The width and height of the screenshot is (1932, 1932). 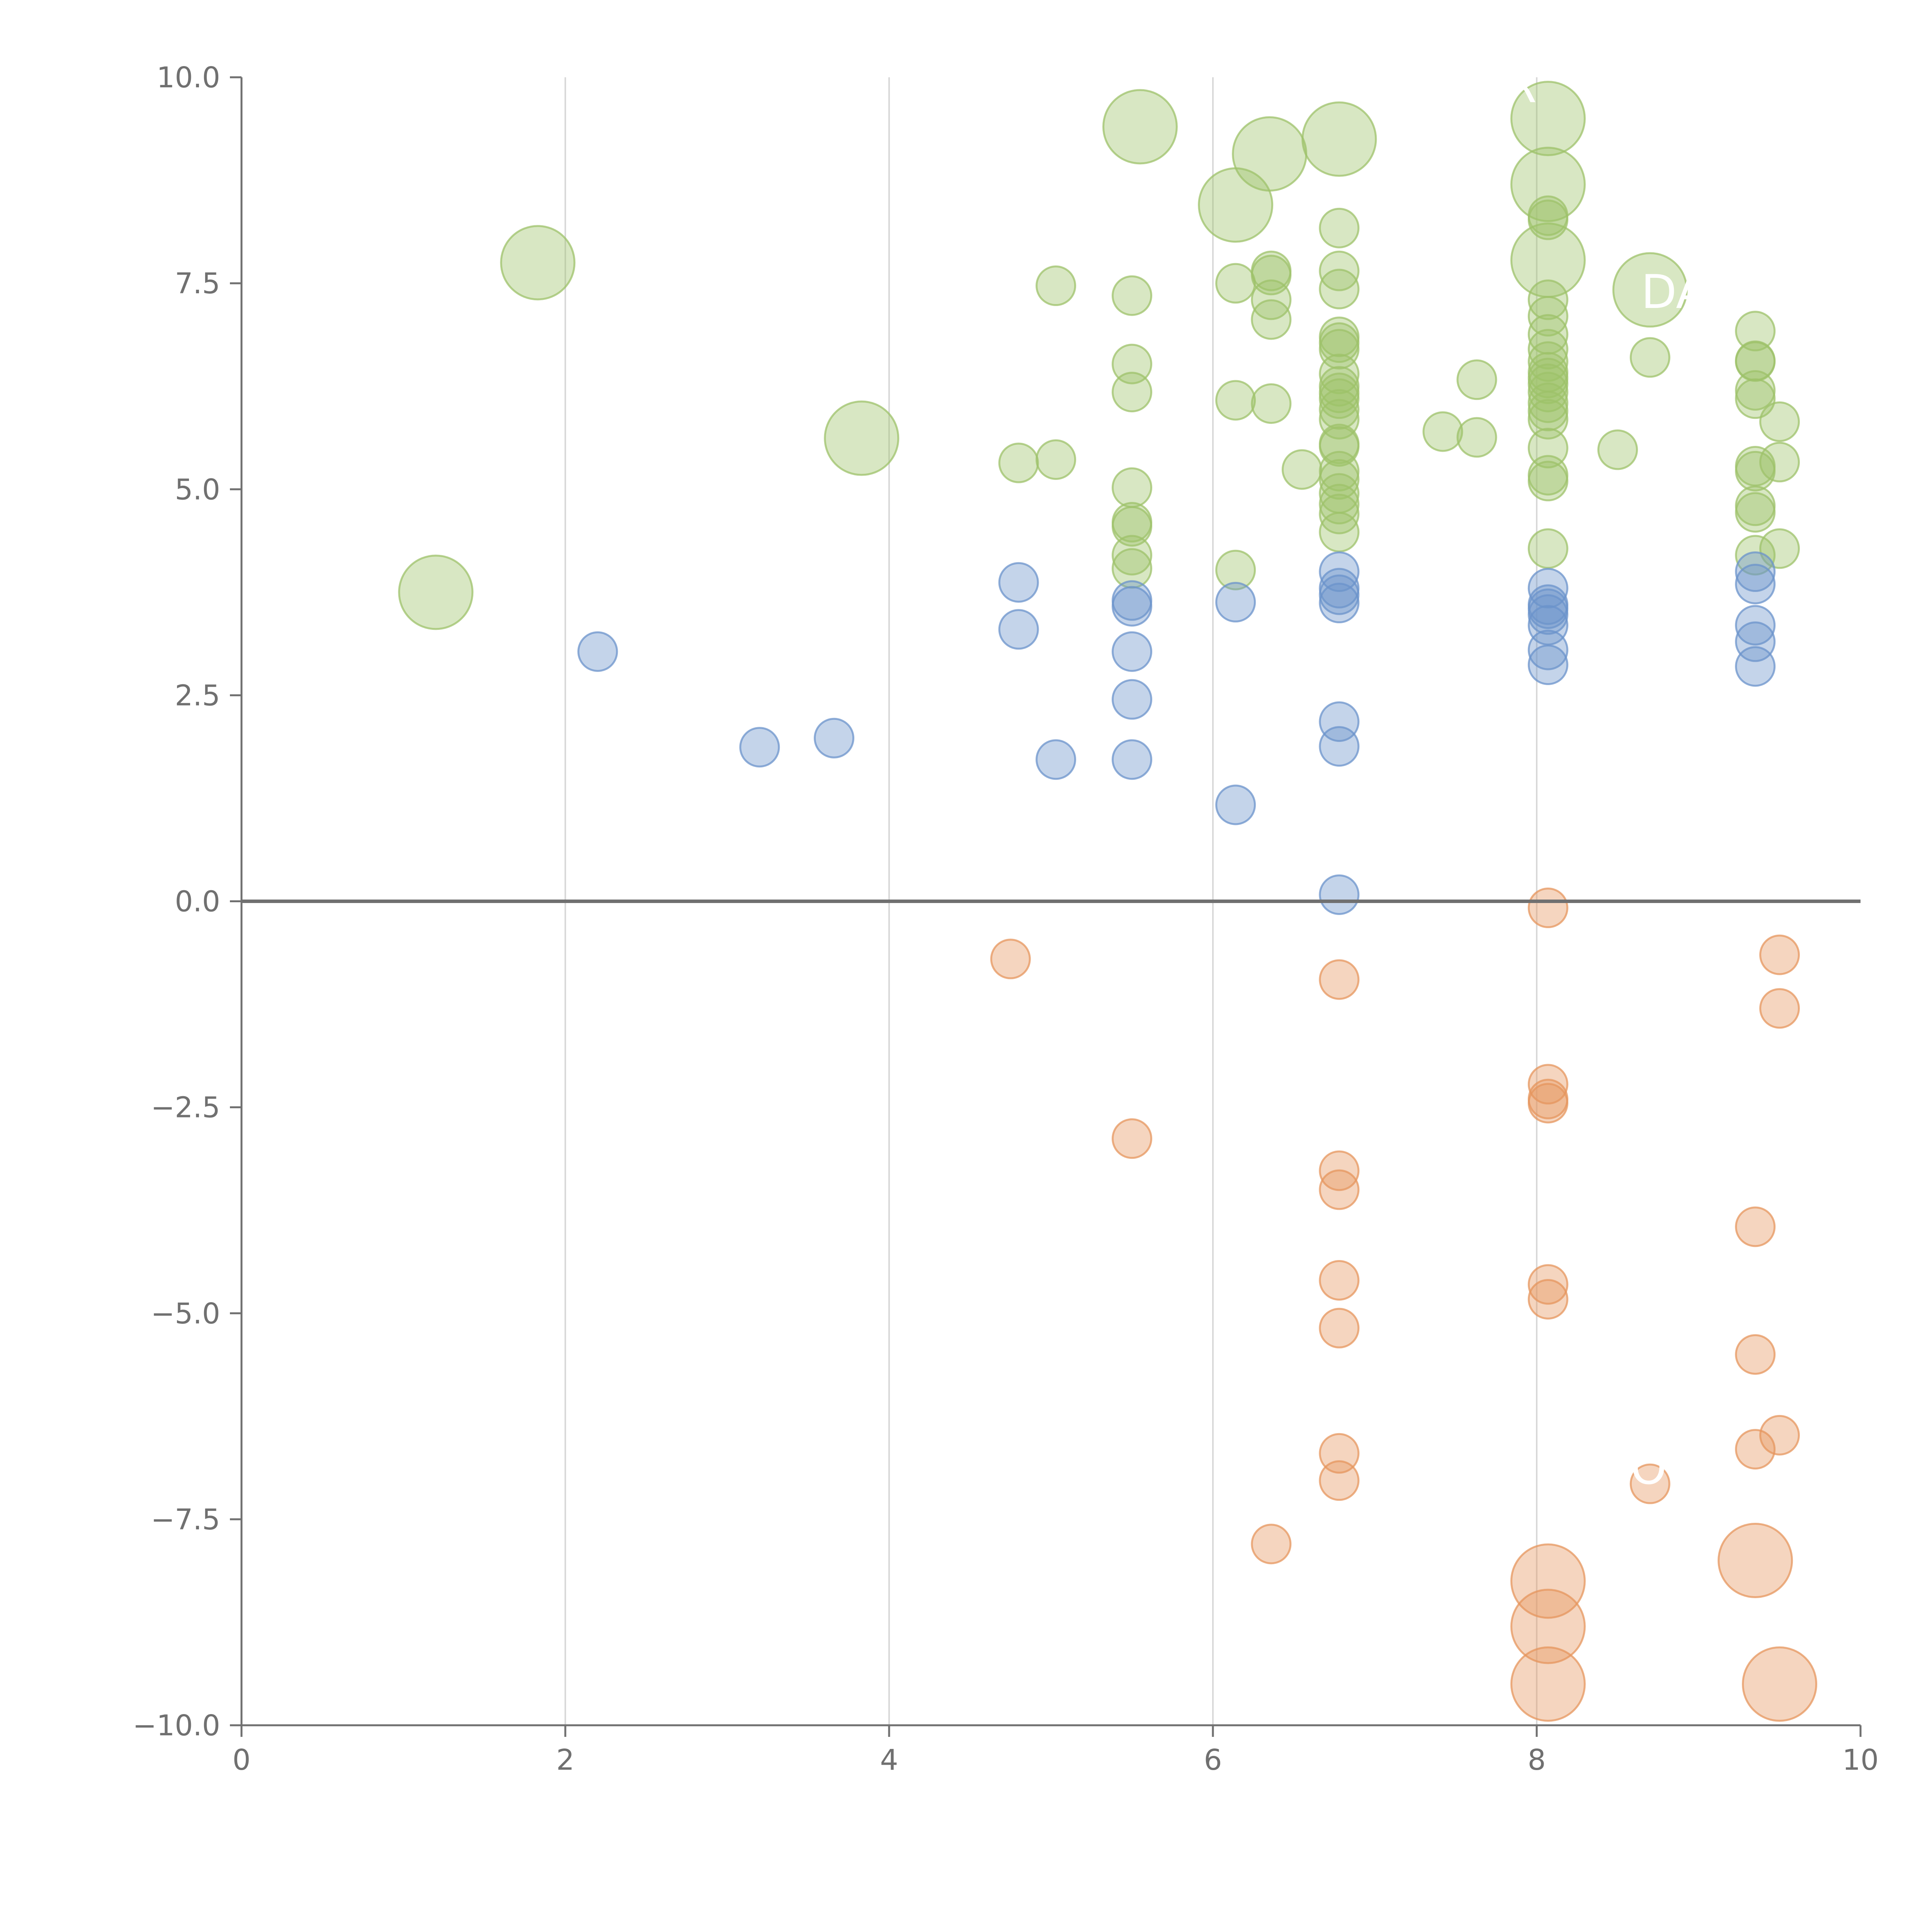 What do you see at coordinates (198, 901) in the screenshot?
I see `y-tick-label: 0.0` at bounding box center [198, 901].